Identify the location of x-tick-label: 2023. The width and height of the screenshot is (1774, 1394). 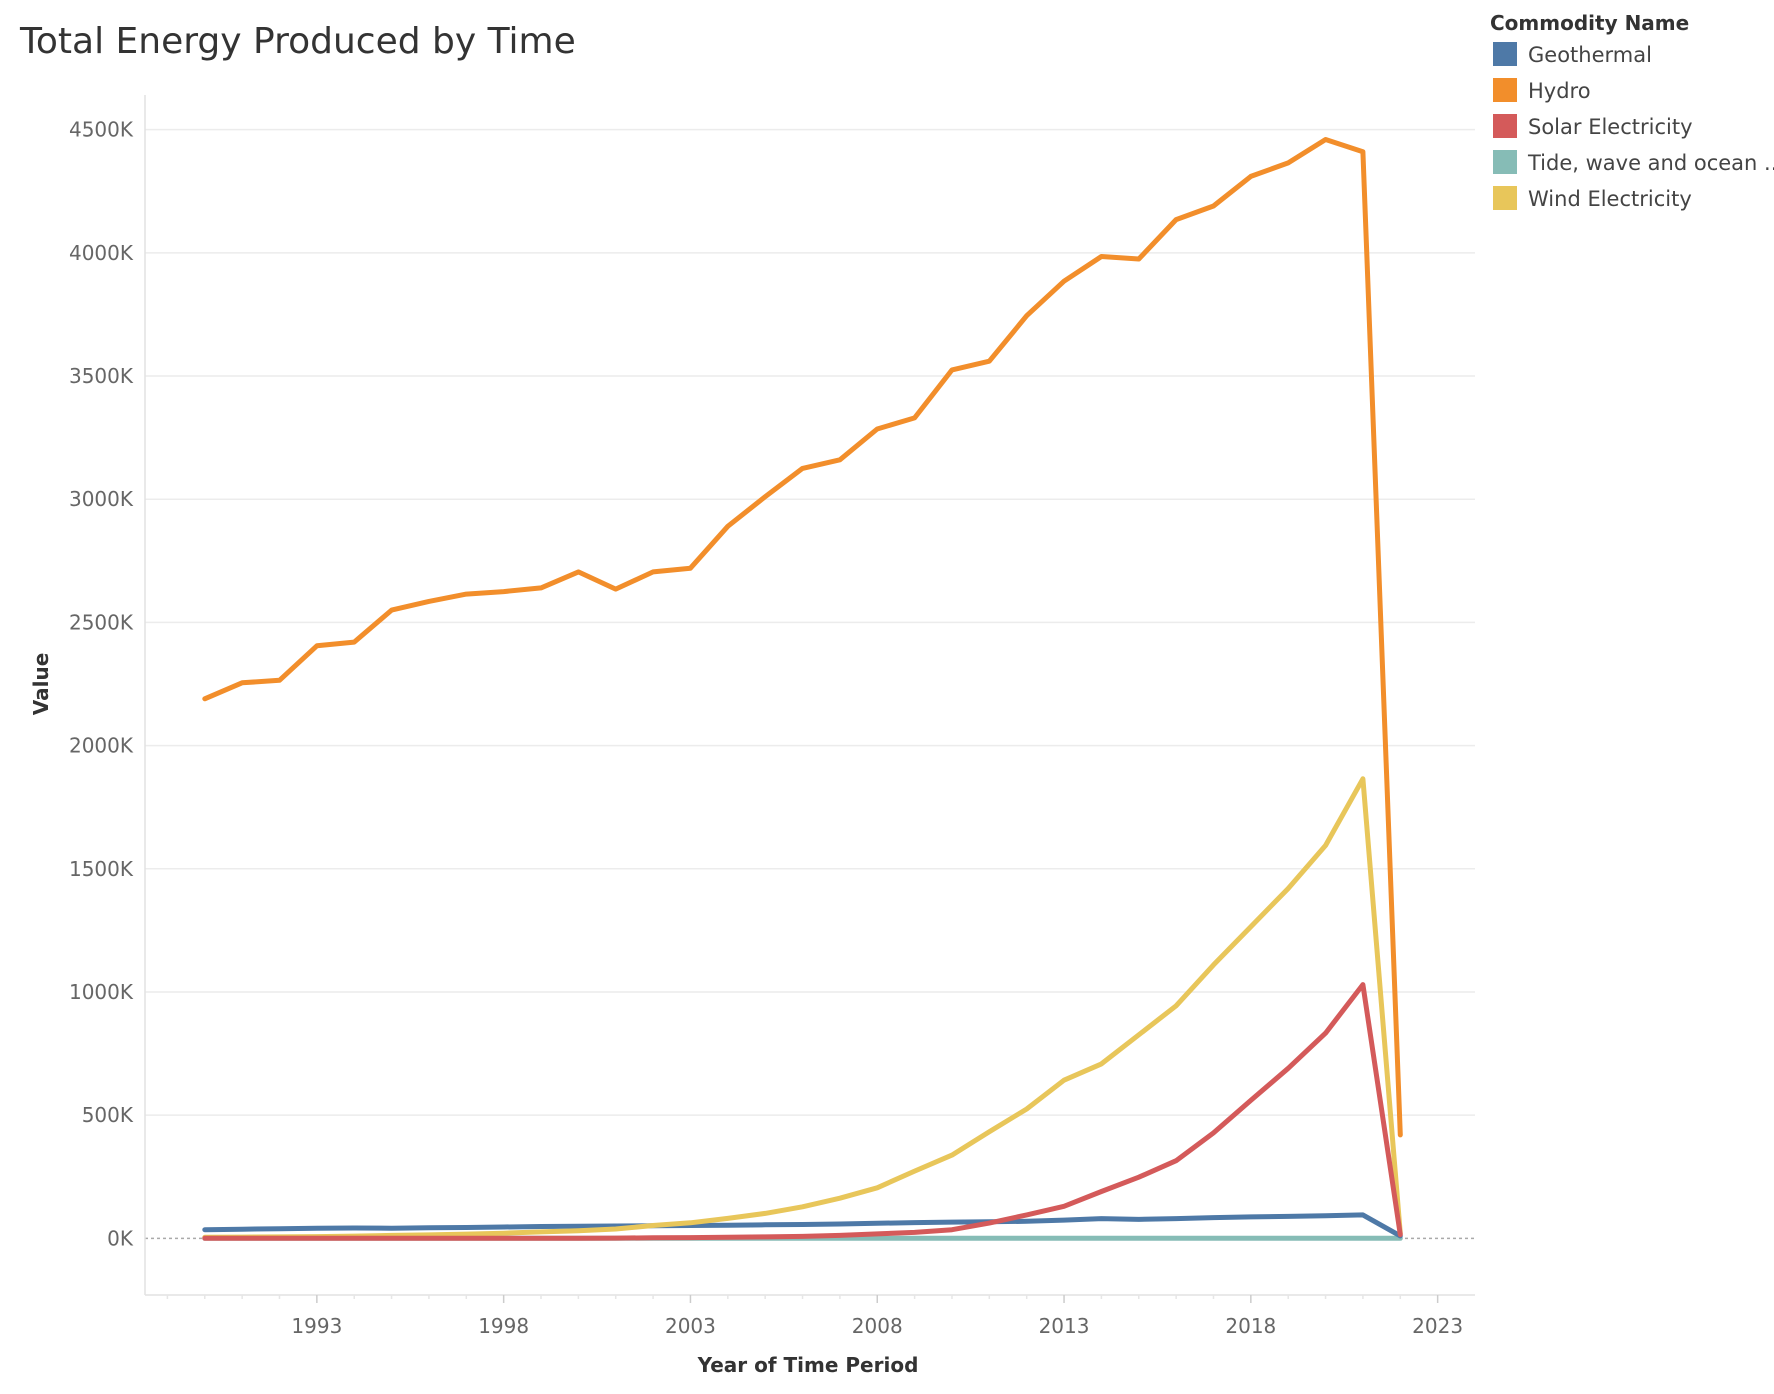
(1437, 1326).